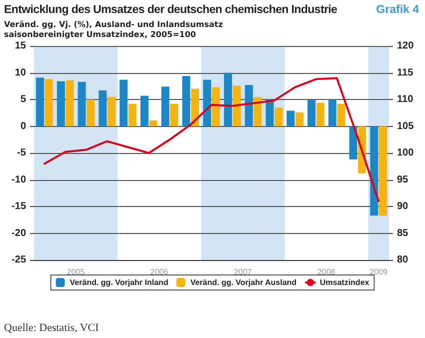 The height and width of the screenshot is (338, 425). I want to click on legend-label: Veränd. gg. Vorjahr Ausland, so click(243, 282).